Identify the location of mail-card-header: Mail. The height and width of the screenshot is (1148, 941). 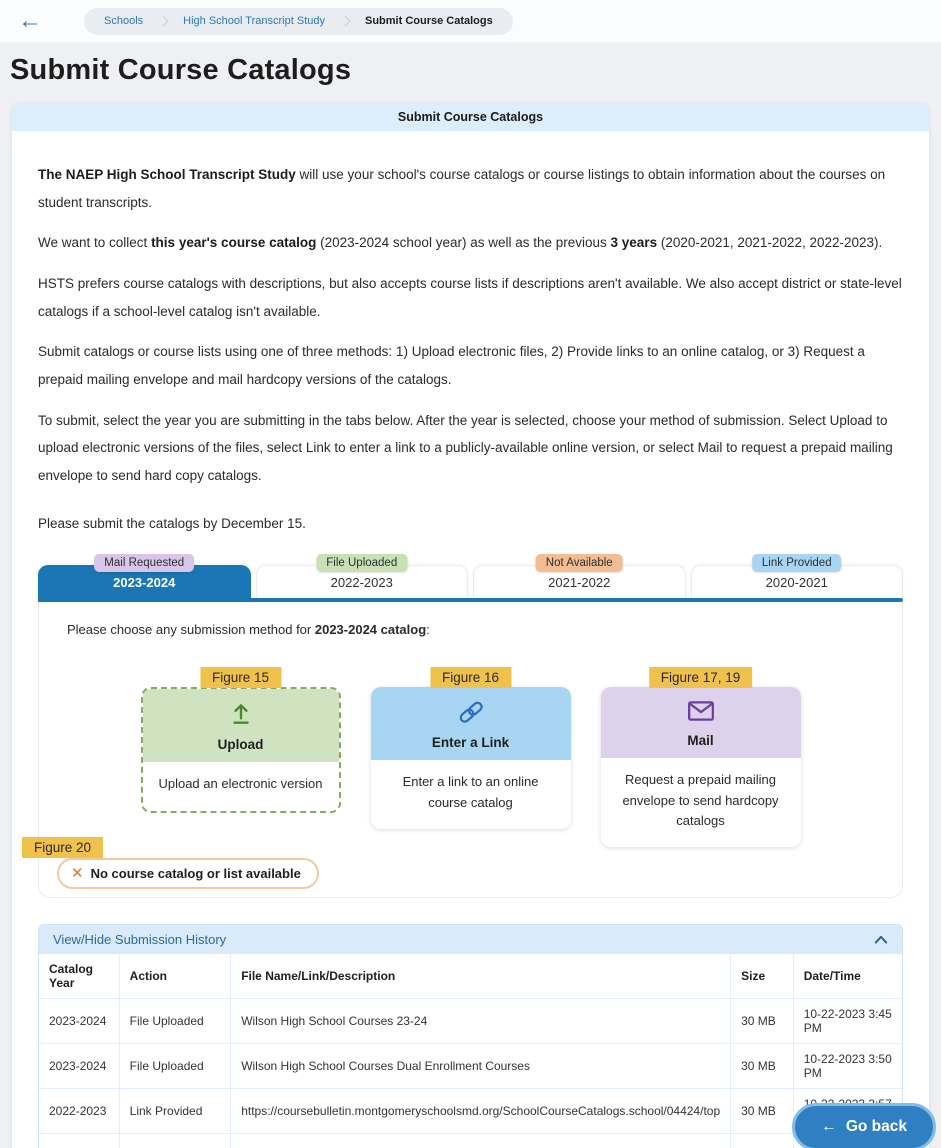
(700, 723).